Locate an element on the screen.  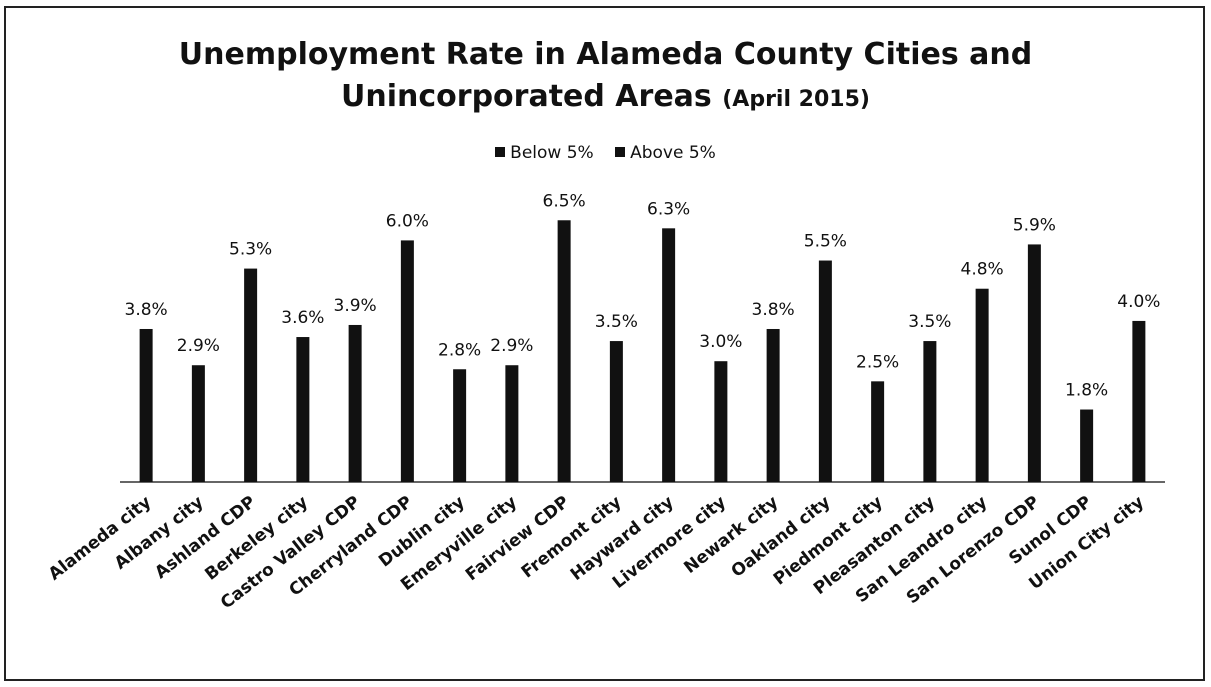
value-label-19: 4.0% is located at coordinates (1138, 302).